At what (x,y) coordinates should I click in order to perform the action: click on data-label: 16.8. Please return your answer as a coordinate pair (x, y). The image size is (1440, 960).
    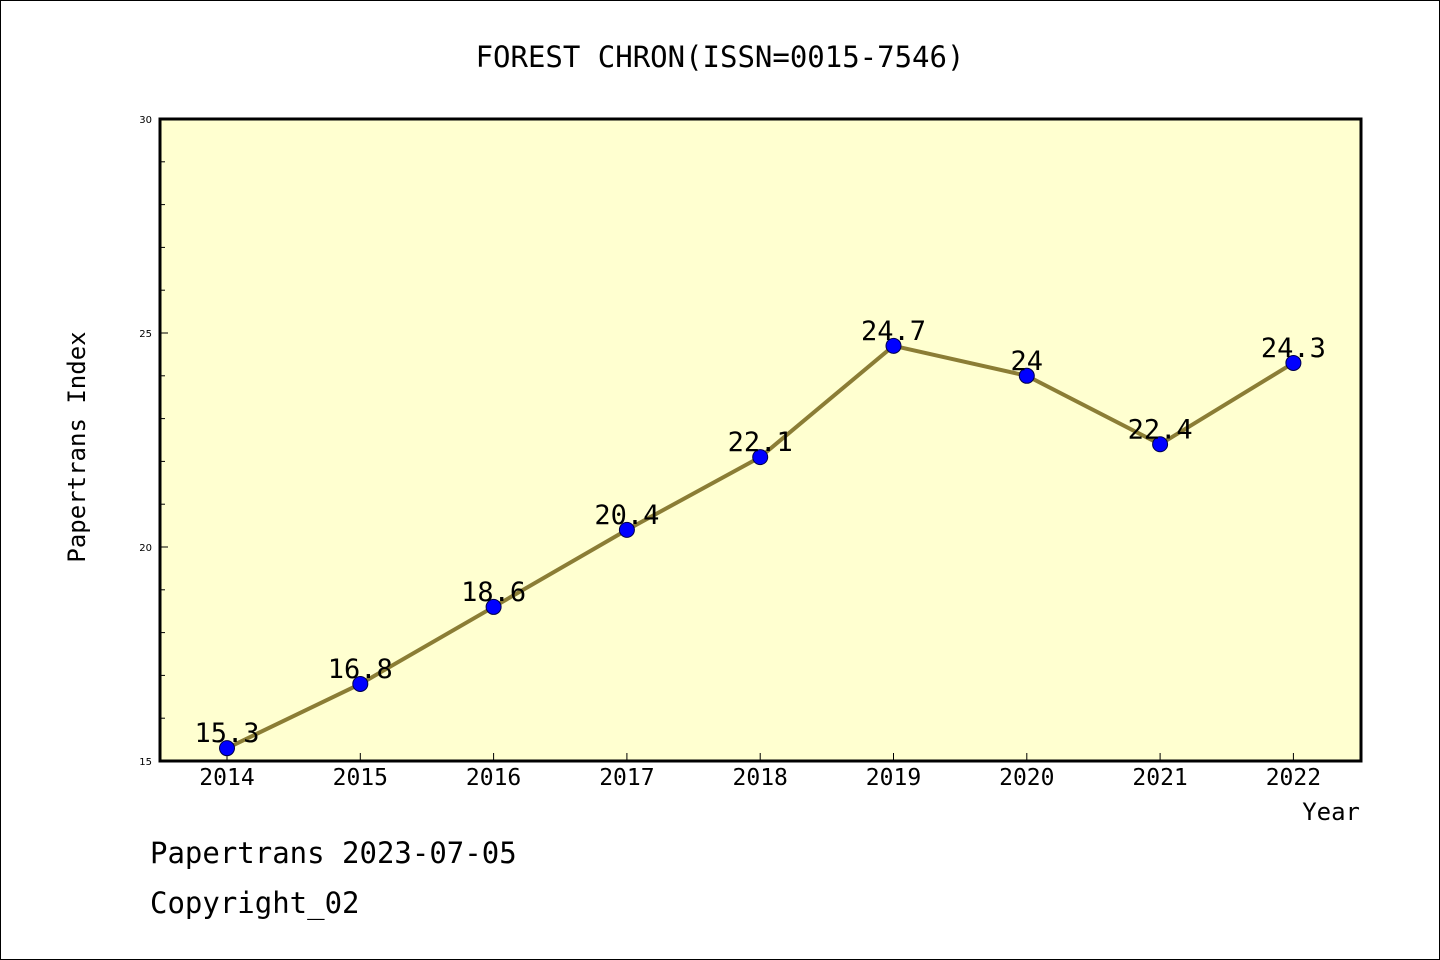
    Looking at the image, I should click on (360, 669).